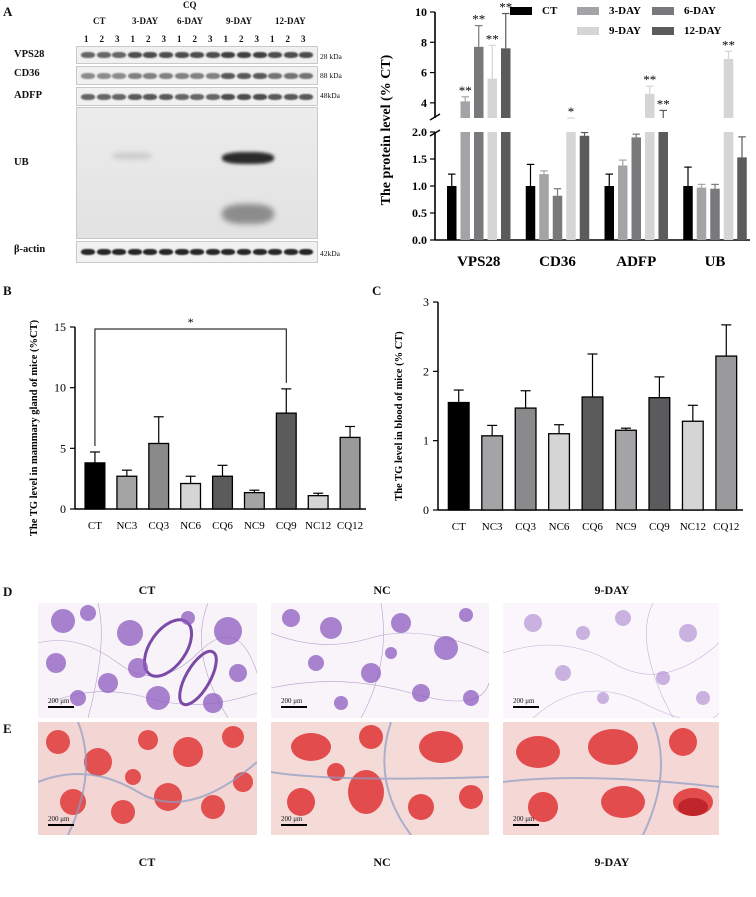 The image size is (756, 897). I want to click on ub-smear-band, so click(248, 214).